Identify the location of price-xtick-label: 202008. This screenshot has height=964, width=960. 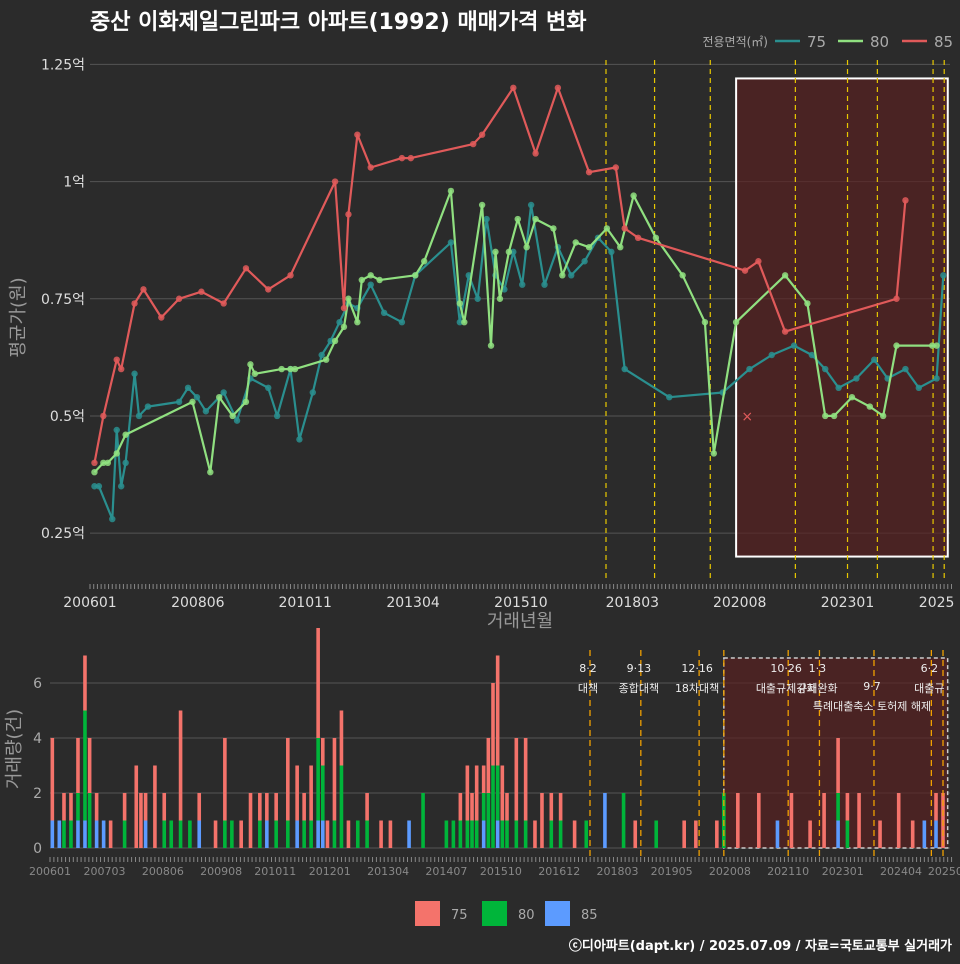
(739, 603).